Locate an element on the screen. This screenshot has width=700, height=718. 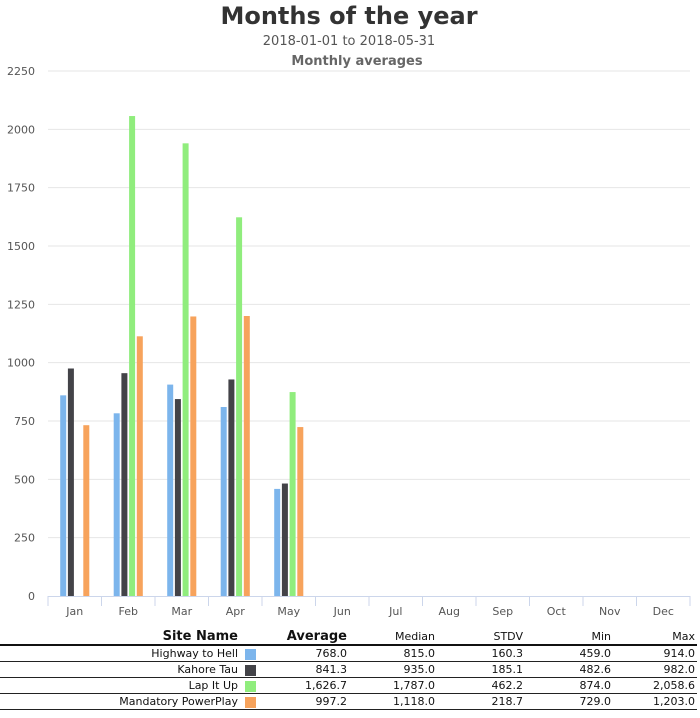
x-tick-label: Oct is located at coordinates (557, 611).